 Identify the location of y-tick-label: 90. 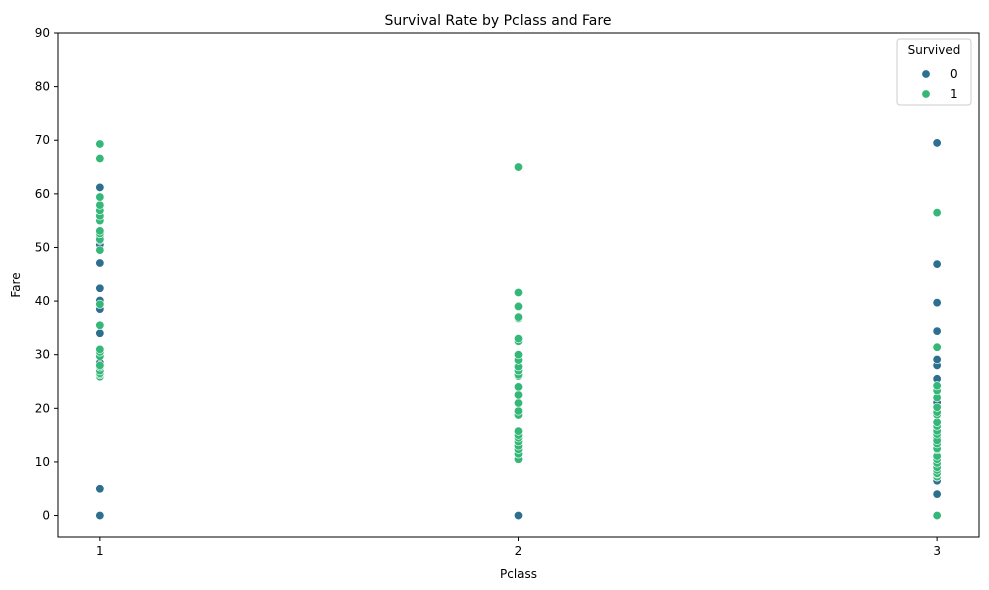
(42, 33).